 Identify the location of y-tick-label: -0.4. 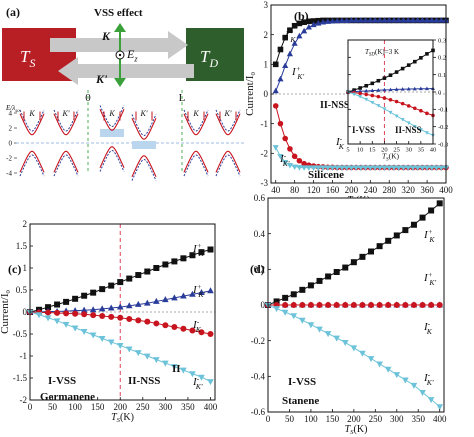
(258, 376).